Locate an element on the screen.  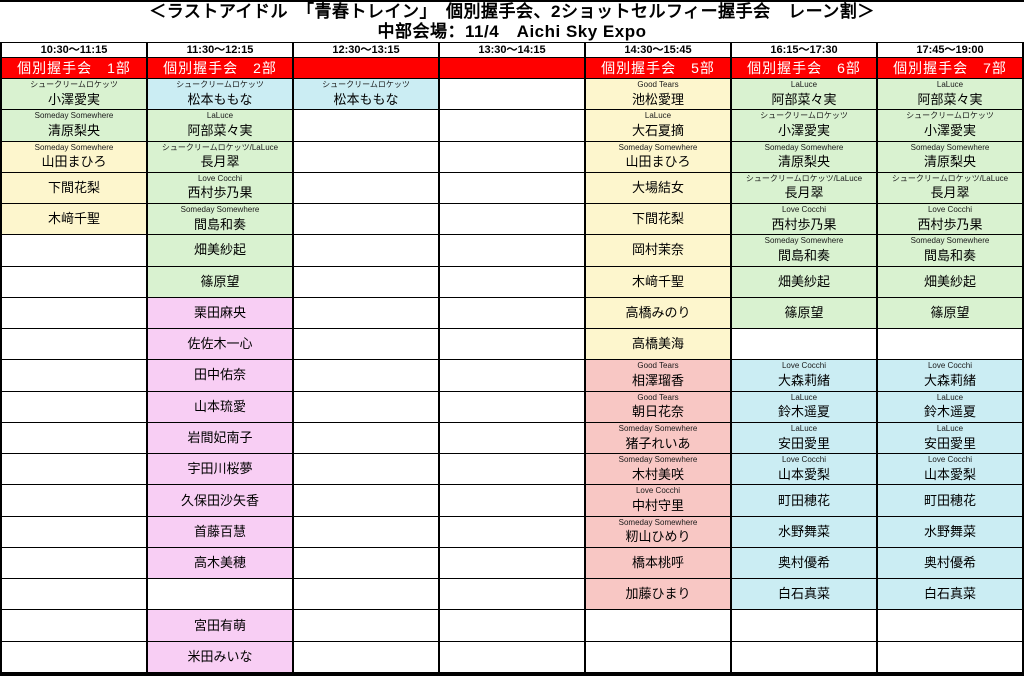
session-header: 個別握手会 2部 is located at coordinates (221, 68).